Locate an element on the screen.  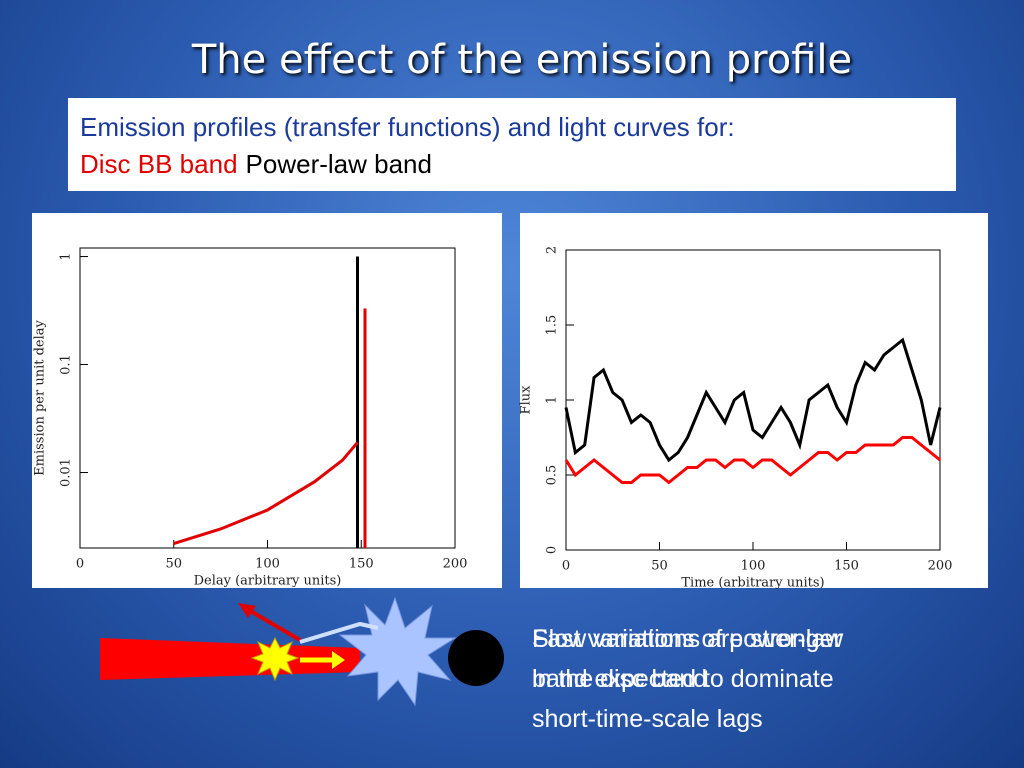
y-axis-label: Emission per unit delay is located at coordinates (40, 398).